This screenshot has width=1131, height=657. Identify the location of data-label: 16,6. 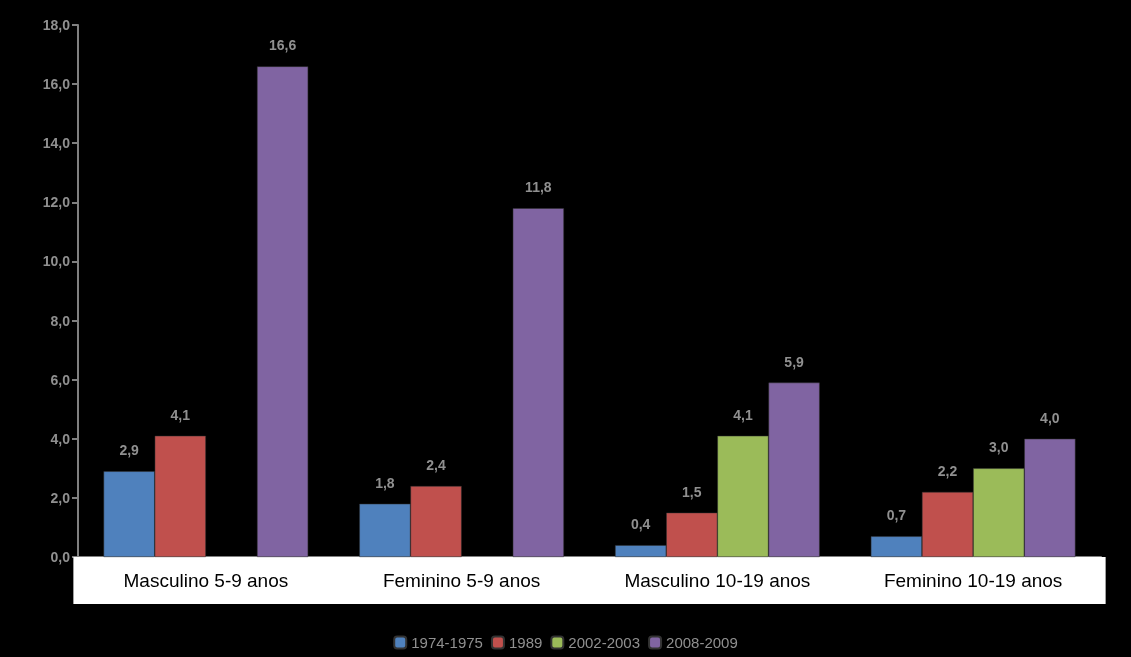
(282, 45).